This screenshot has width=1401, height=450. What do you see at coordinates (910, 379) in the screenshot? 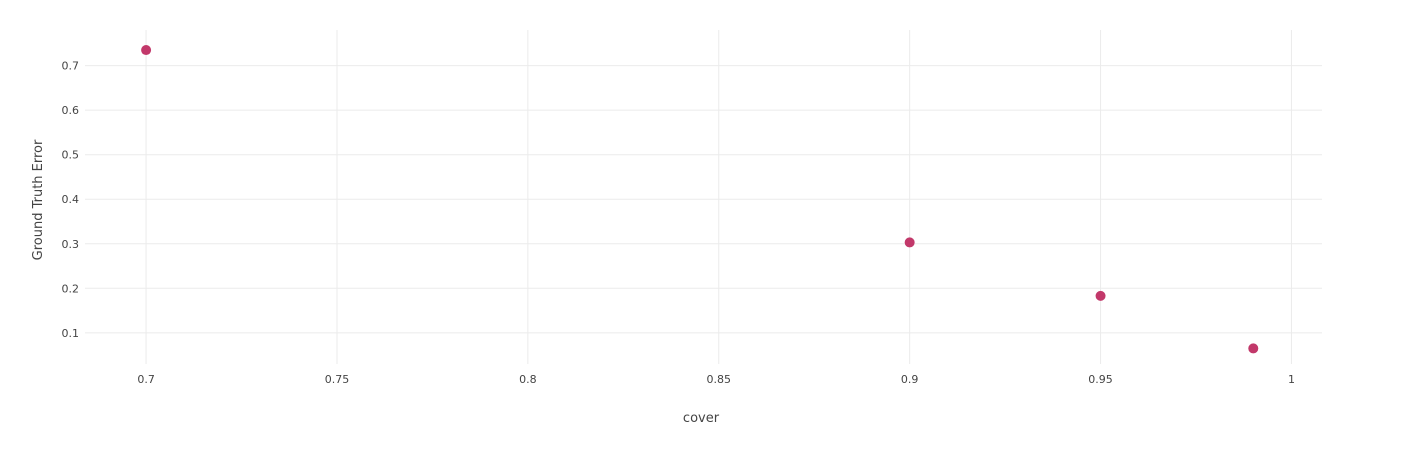
I see `x-tick-label: 0.9` at bounding box center [910, 379].